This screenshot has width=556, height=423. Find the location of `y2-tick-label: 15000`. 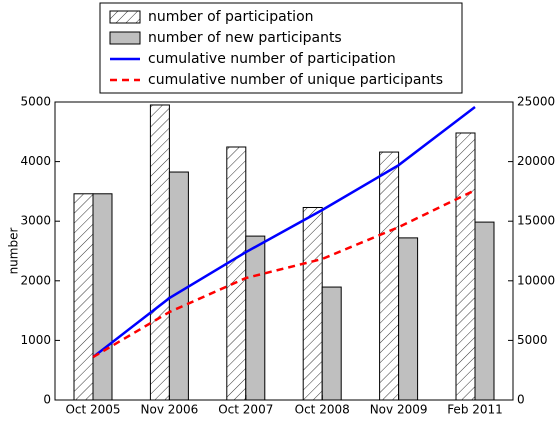

y2-tick-label: 15000 is located at coordinates (536, 221).